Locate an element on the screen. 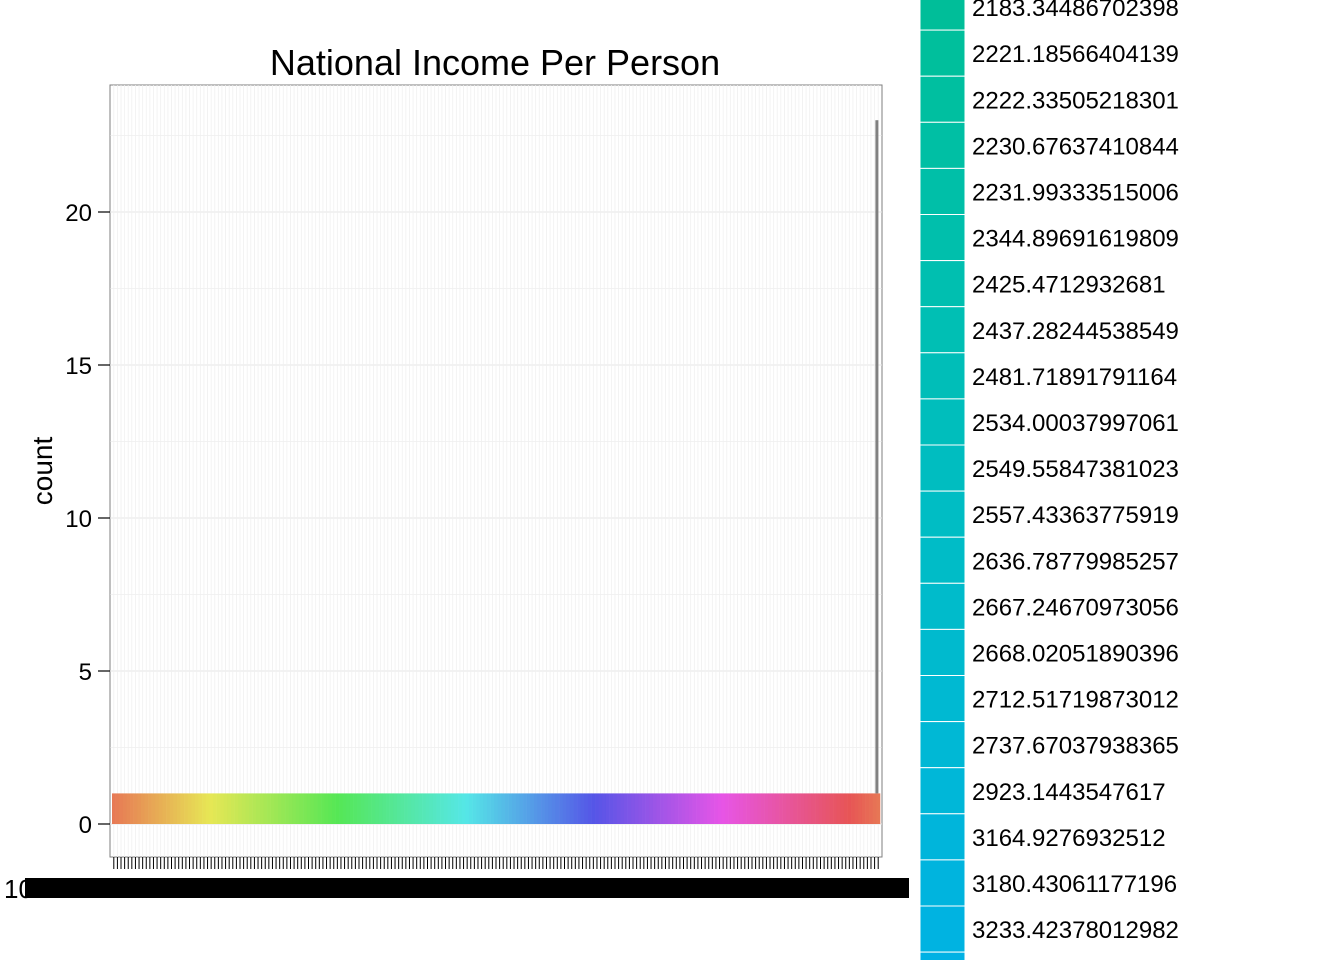 The width and height of the screenshot is (1344, 960). x-tick-label: 10 is located at coordinates (18, 889).